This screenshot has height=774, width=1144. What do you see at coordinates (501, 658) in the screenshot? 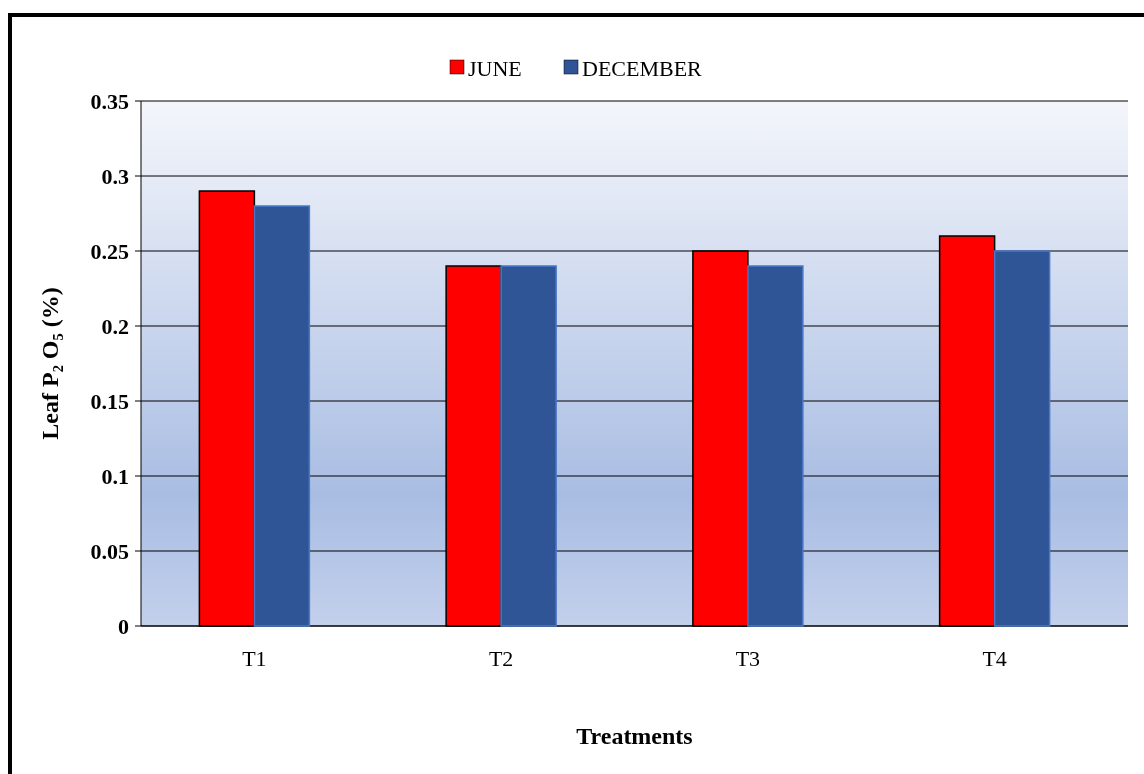
I see `x-tick-label: T2` at bounding box center [501, 658].